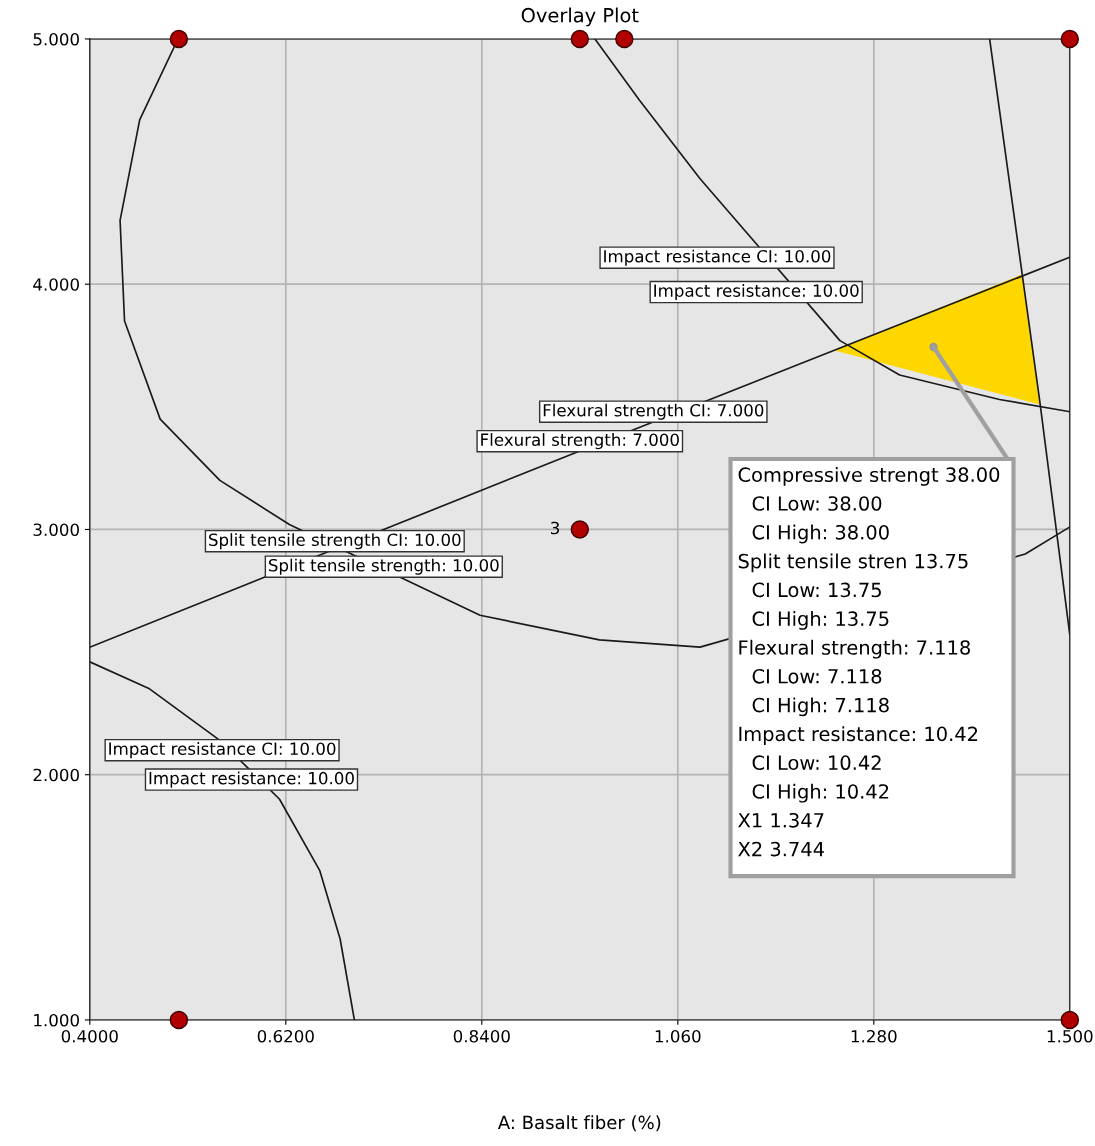 This screenshot has height=1146, width=1095. What do you see at coordinates (56, 530) in the screenshot?
I see `y-tick-label: 3.000` at bounding box center [56, 530].